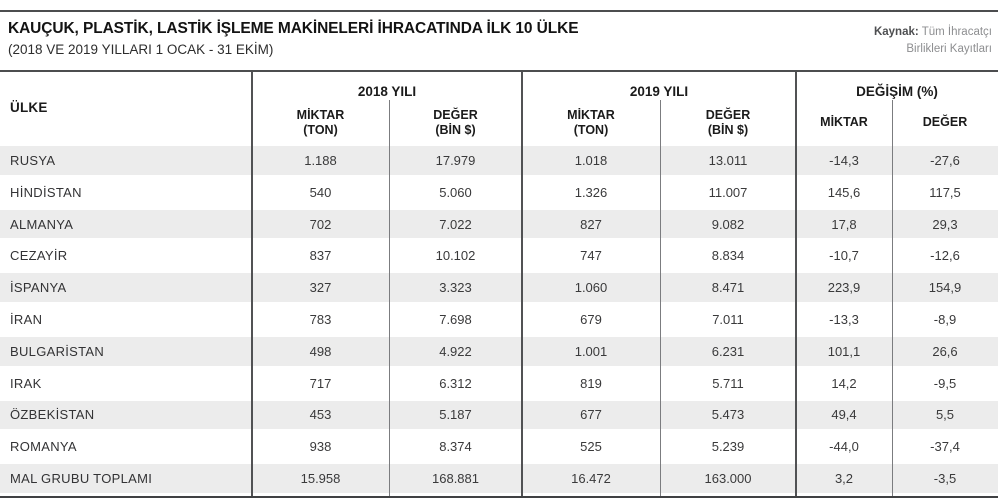  I want to click on column-group-2018: 2018 YILI MİKTAR (TON) DEĞER (BİN $), so click(387, 107).